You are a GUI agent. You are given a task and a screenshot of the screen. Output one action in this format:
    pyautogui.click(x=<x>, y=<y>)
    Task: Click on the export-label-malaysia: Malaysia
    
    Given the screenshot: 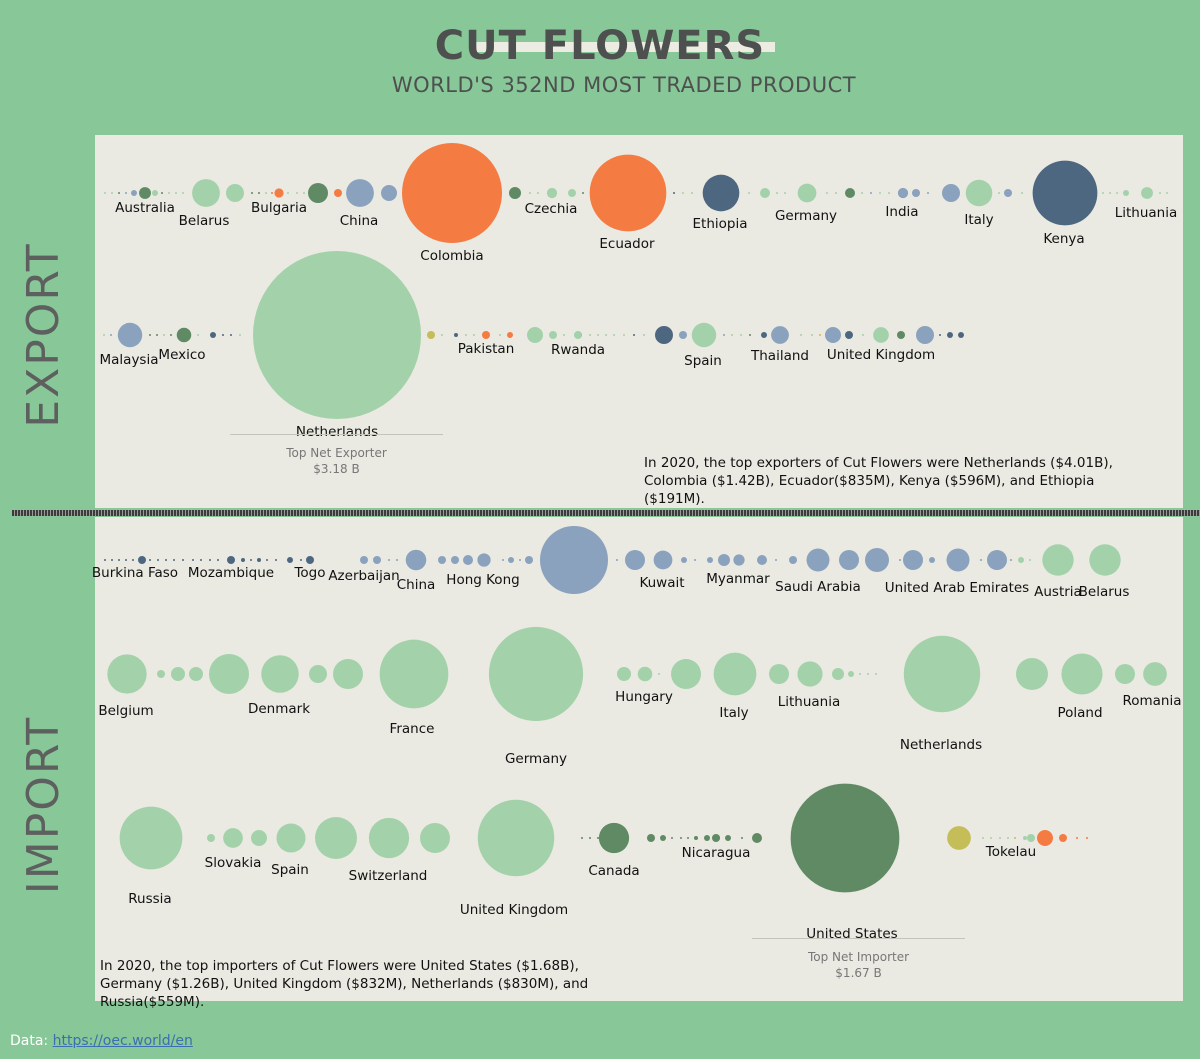 What is the action you would take?
    pyautogui.click(x=129, y=360)
    